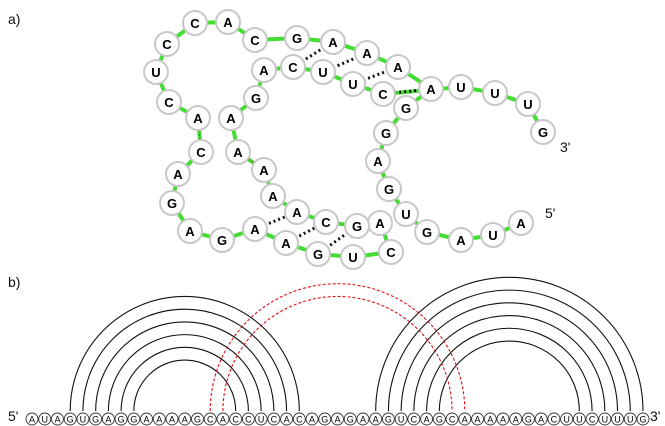  What do you see at coordinates (14, 19) in the screenshot?
I see `panel-a-label: a)` at bounding box center [14, 19].